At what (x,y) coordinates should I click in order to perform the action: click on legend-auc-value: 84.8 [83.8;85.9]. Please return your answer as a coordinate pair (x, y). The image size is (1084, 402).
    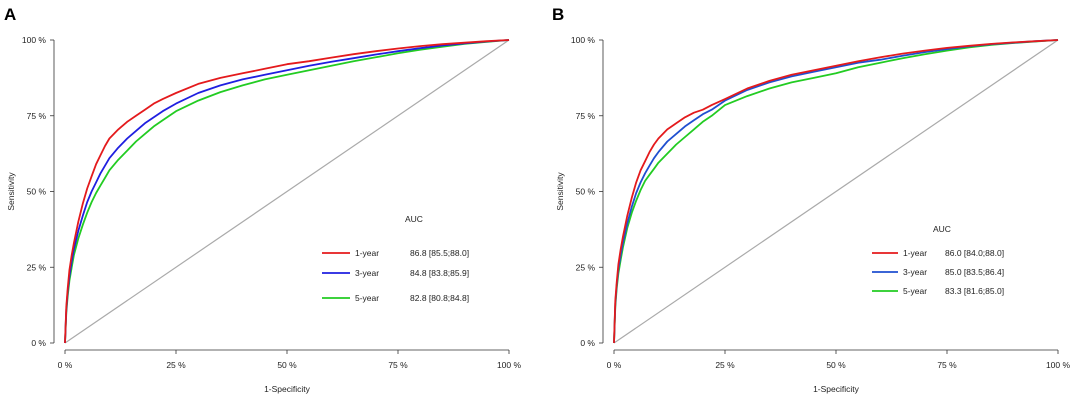
    Looking at the image, I should click on (439, 273).